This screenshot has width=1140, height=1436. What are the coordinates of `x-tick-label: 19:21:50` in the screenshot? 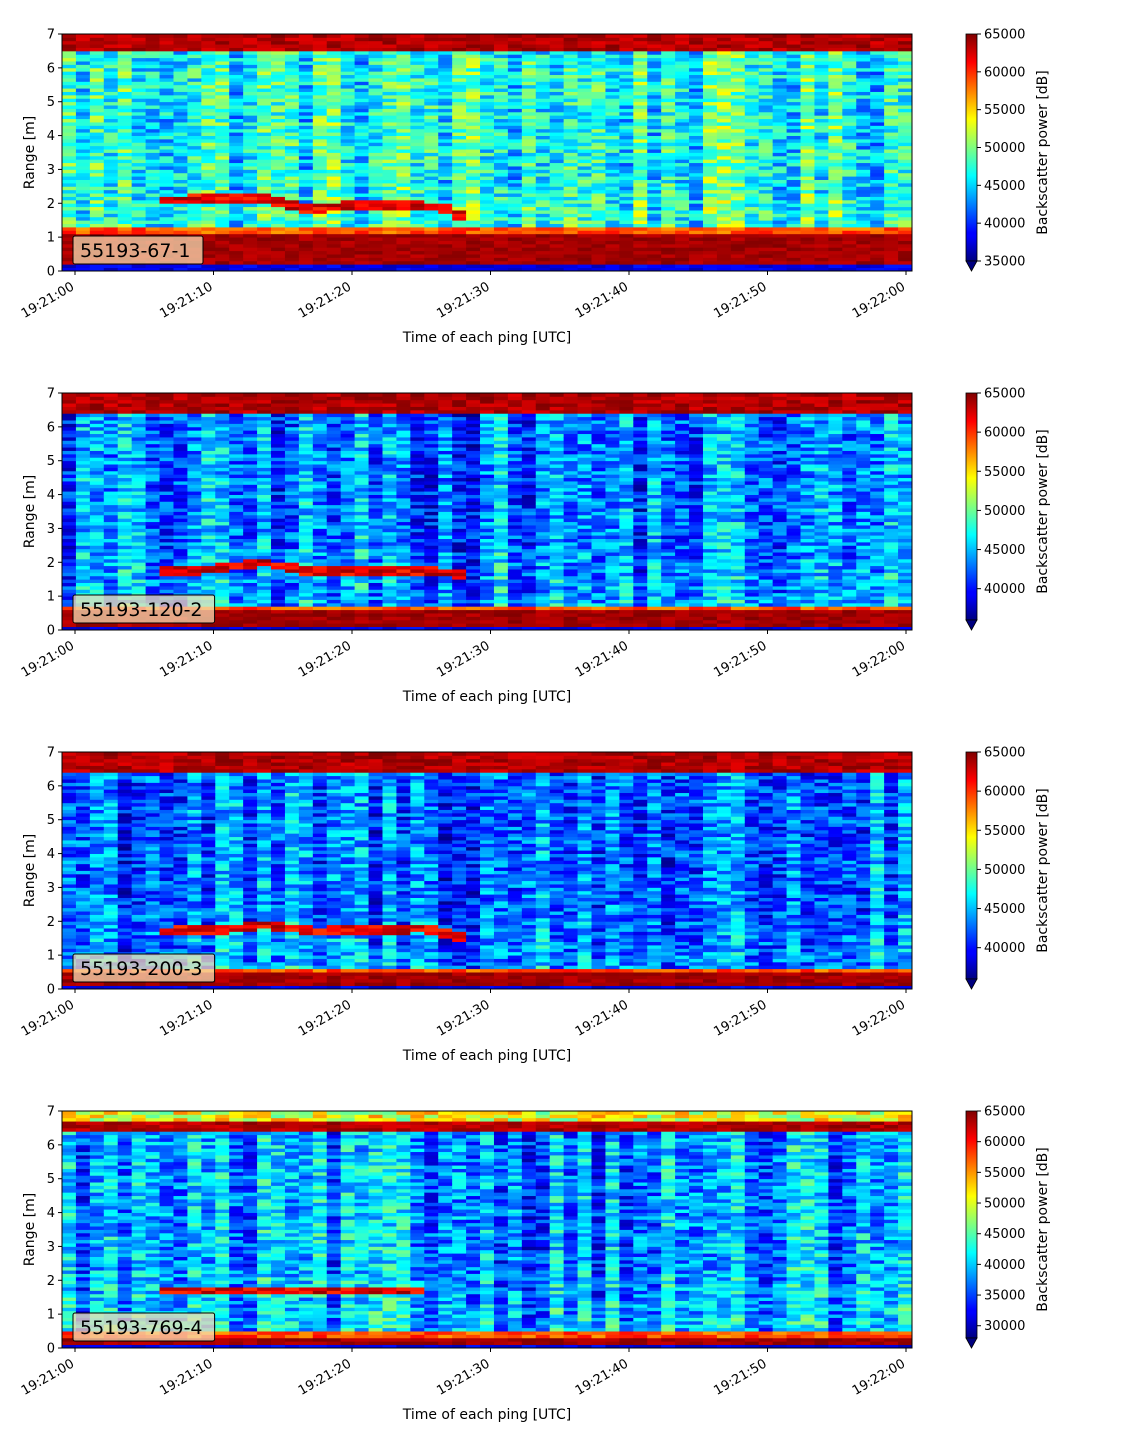 It's located at (740, 300).